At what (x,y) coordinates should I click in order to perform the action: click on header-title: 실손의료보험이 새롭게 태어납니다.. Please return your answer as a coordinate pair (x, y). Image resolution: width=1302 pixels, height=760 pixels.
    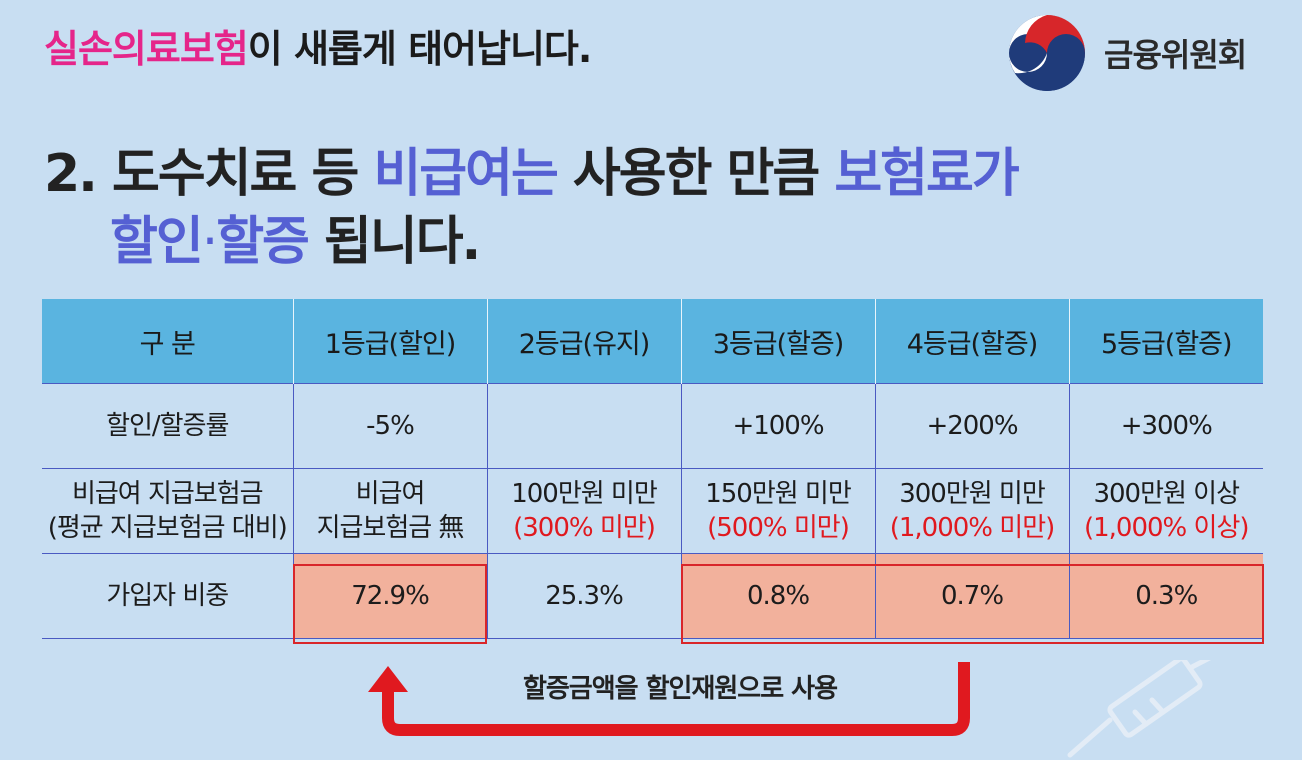
    Looking at the image, I should click on (318, 45).